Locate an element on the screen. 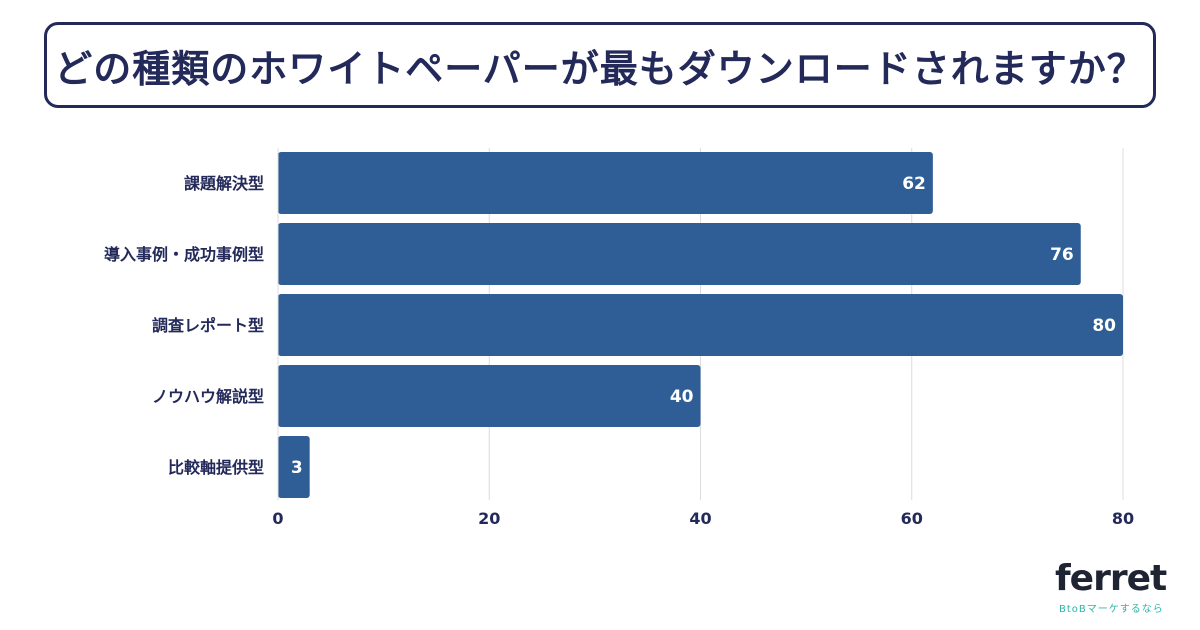 The height and width of the screenshot is (630, 1200). x-tick-label-20: 20 is located at coordinates (489, 518).